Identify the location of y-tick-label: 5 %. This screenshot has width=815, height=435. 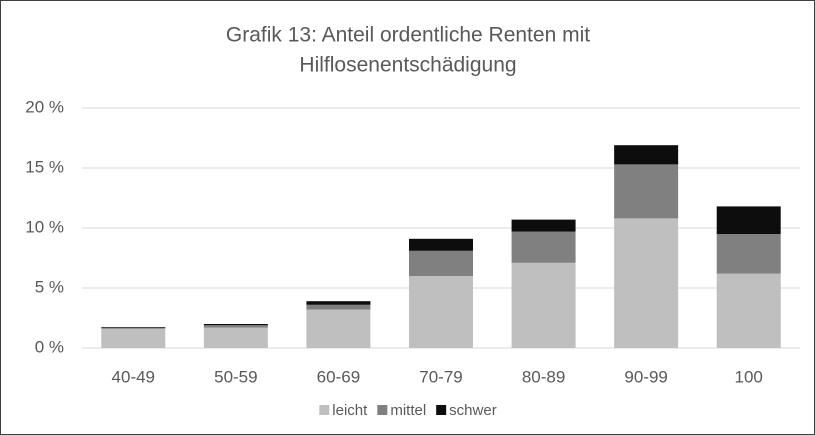
(49, 286).